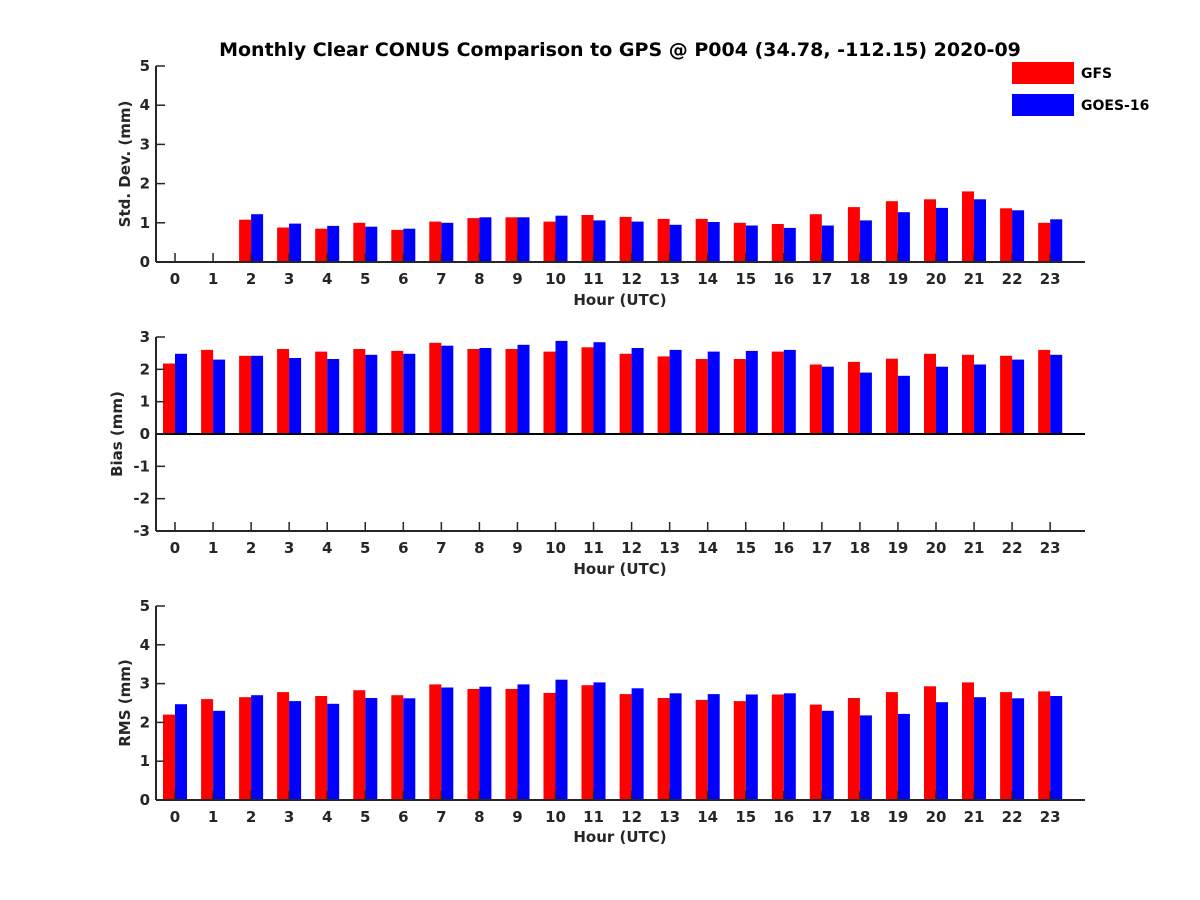 Image resolution: width=1200 pixels, height=900 pixels. What do you see at coordinates (593, 548) in the screenshot?
I see `x-tick-label-1-11: 11` at bounding box center [593, 548].